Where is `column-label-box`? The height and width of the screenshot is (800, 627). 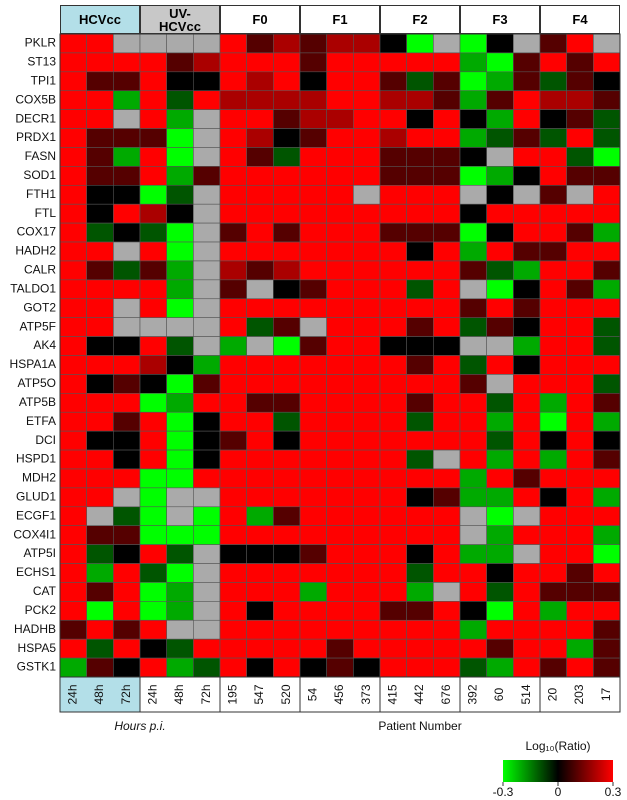 column-label-box is located at coordinates (100, 694).